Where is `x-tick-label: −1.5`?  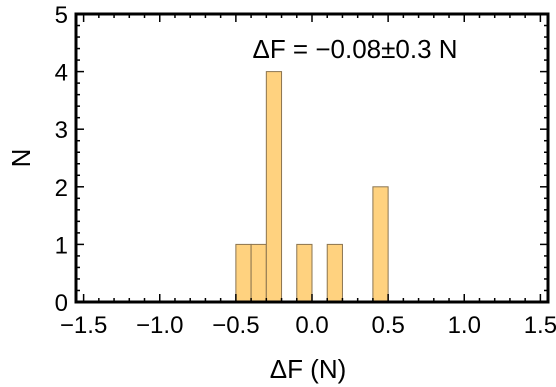
x-tick-label: −1.5 is located at coordinates (83, 325).